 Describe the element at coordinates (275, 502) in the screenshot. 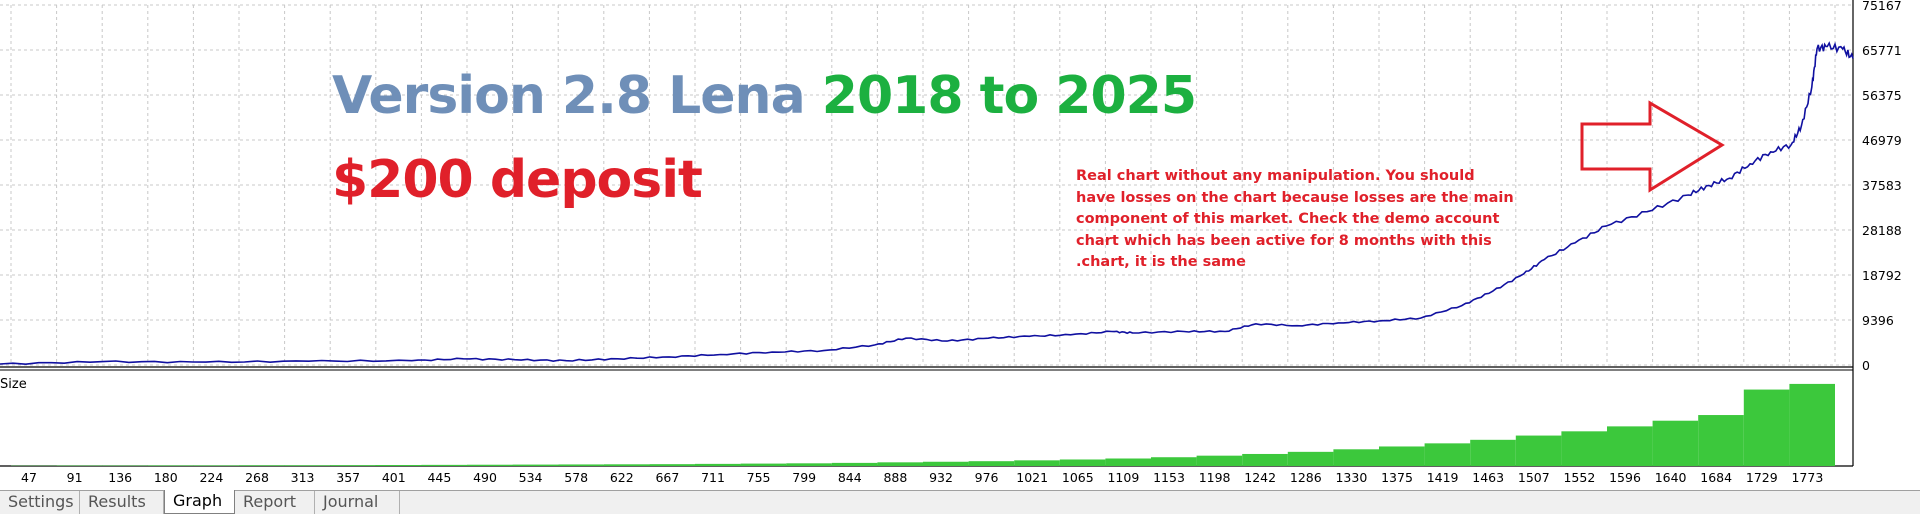

I see `tab-report: Report` at that location.